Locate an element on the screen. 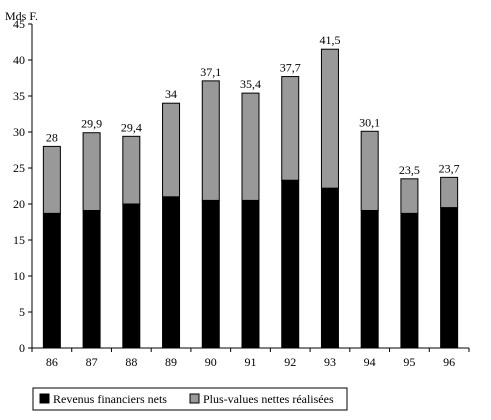 This screenshot has height=420, width=491. y-axis: 0 5 10 15 20 25 30 35 40 45 is located at coordinates (23, 186).